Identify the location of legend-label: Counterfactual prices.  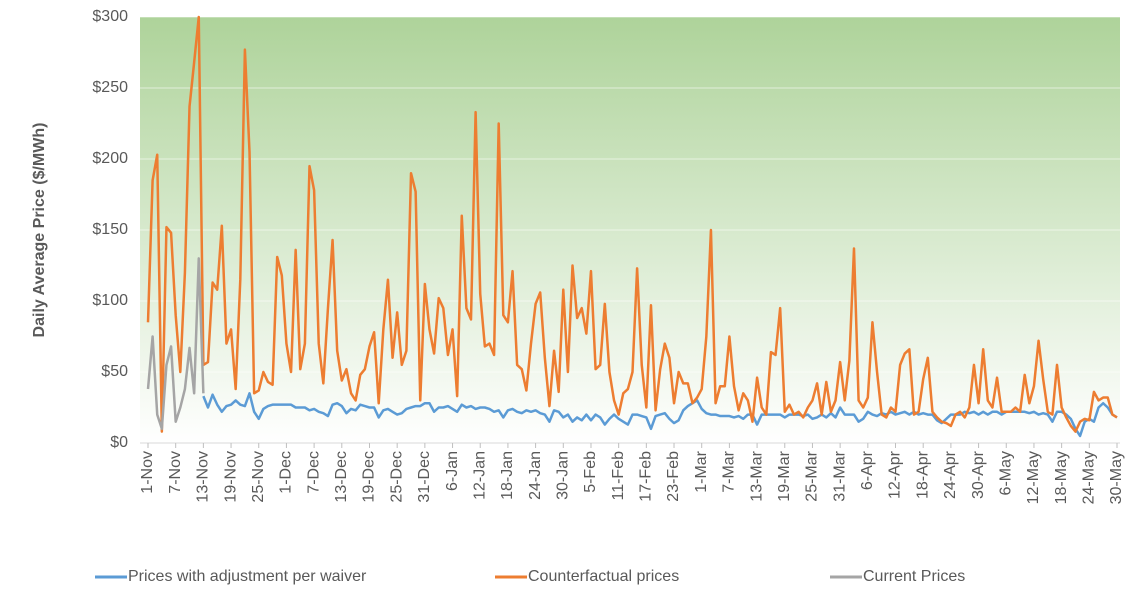
(603, 576).